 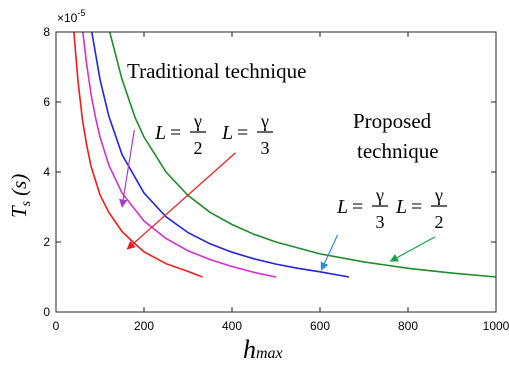 I want to click on y-tick-label: 6, so click(x=46, y=102).